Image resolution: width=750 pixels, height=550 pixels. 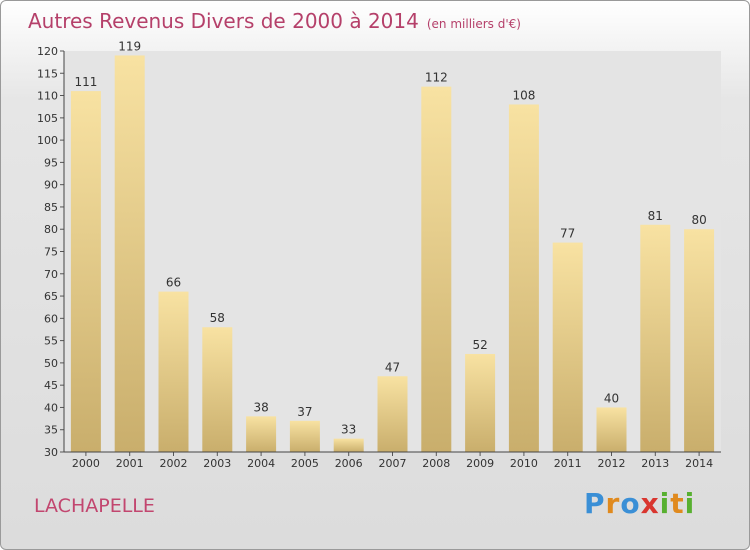 What do you see at coordinates (655, 216) in the screenshot?
I see `data-label: 81` at bounding box center [655, 216].